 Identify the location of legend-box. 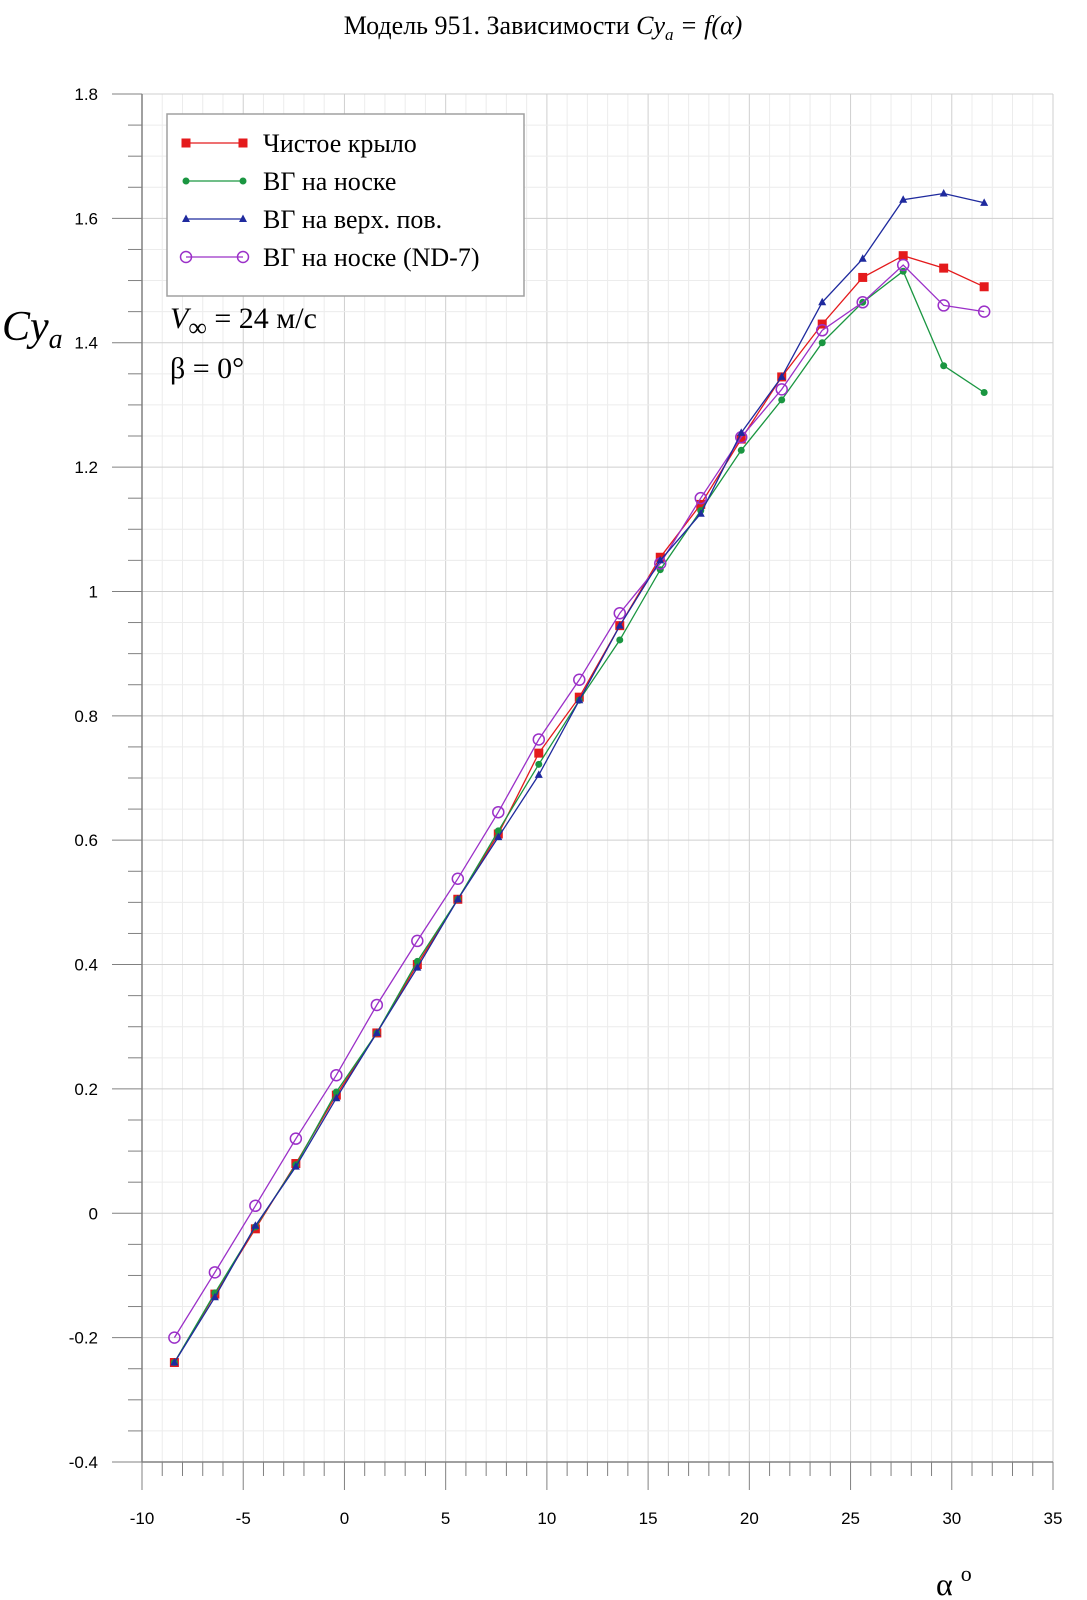
(345, 205).